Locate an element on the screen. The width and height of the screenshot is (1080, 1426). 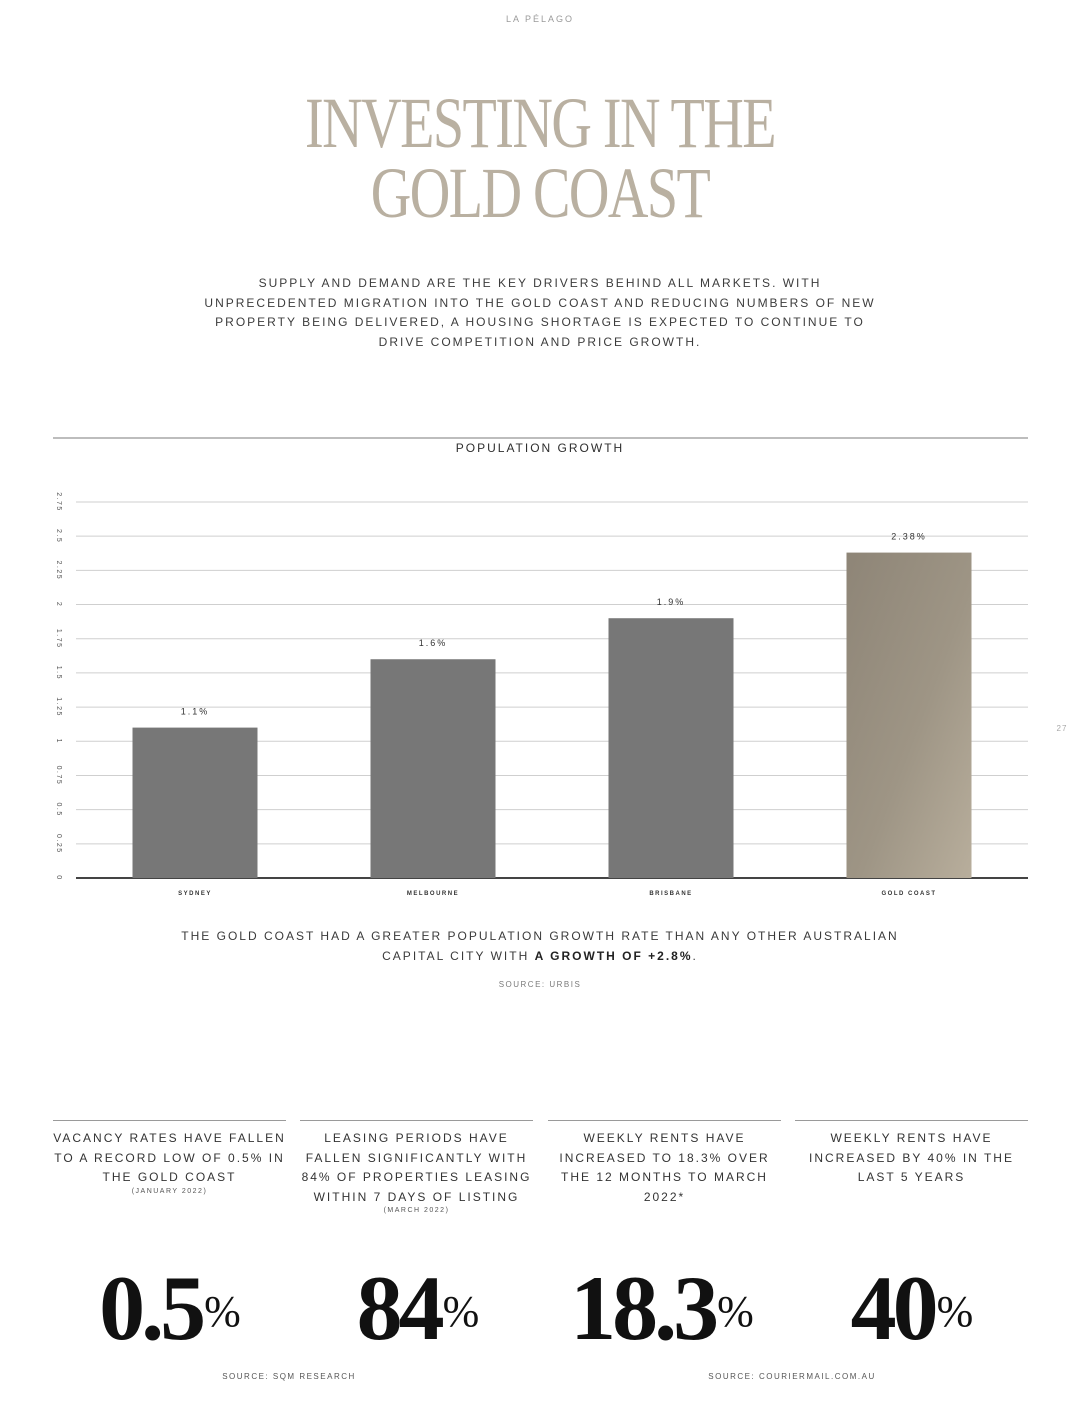
bar-melbourne is located at coordinates (433, 768).